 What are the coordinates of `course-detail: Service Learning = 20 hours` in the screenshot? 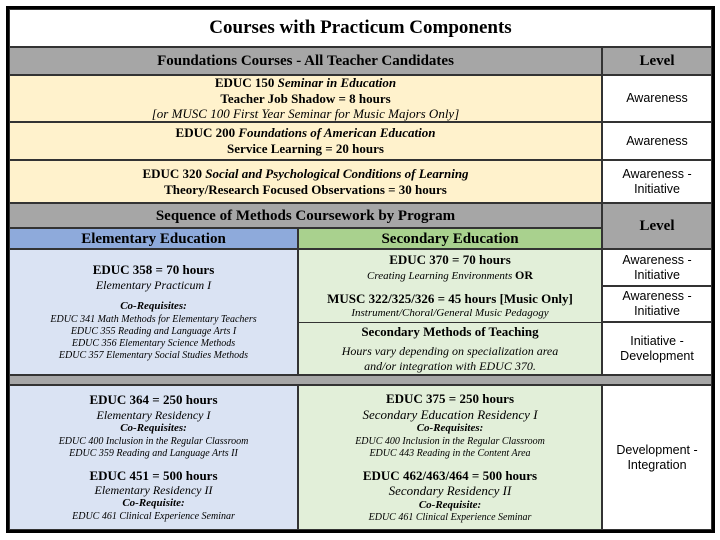 It's located at (305, 148).